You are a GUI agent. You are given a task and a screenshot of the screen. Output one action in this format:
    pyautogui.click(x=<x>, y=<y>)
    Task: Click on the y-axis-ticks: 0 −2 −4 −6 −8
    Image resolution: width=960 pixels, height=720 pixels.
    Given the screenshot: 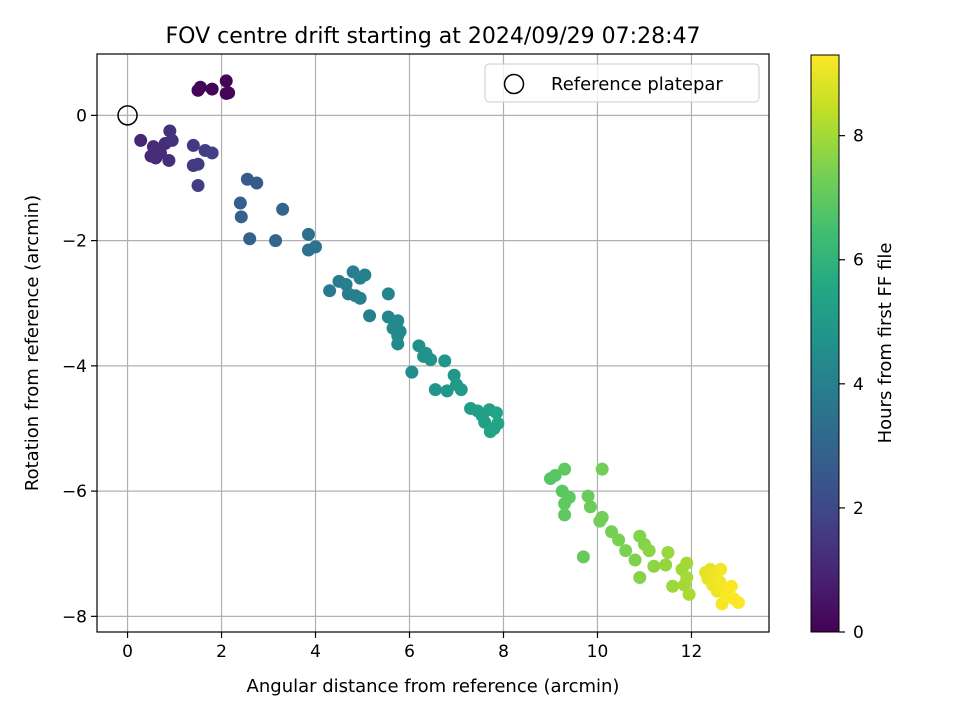 What is the action you would take?
    pyautogui.click(x=79, y=366)
    